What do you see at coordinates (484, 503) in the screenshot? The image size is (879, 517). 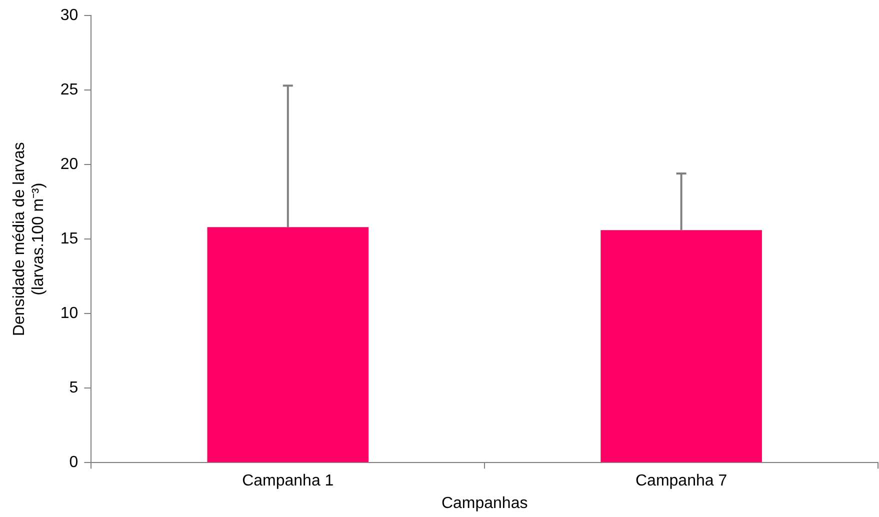 I see `x-axis-title: Campanhas` at bounding box center [484, 503].